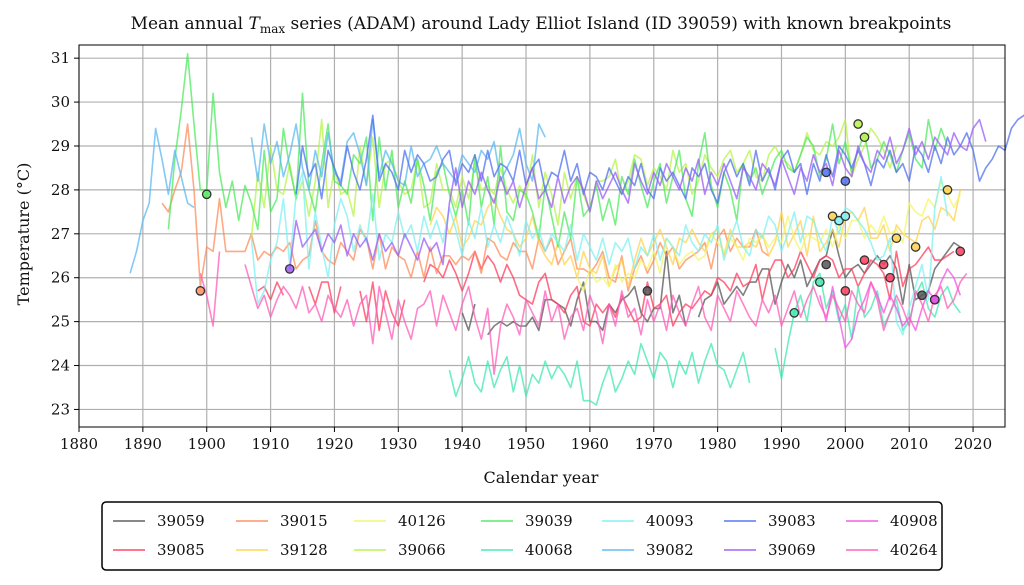 This screenshot has height=585, width=1024. What do you see at coordinates (845, 444) in the screenshot?
I see `x-tick-label: 2000` at bounding box center [845, 444].